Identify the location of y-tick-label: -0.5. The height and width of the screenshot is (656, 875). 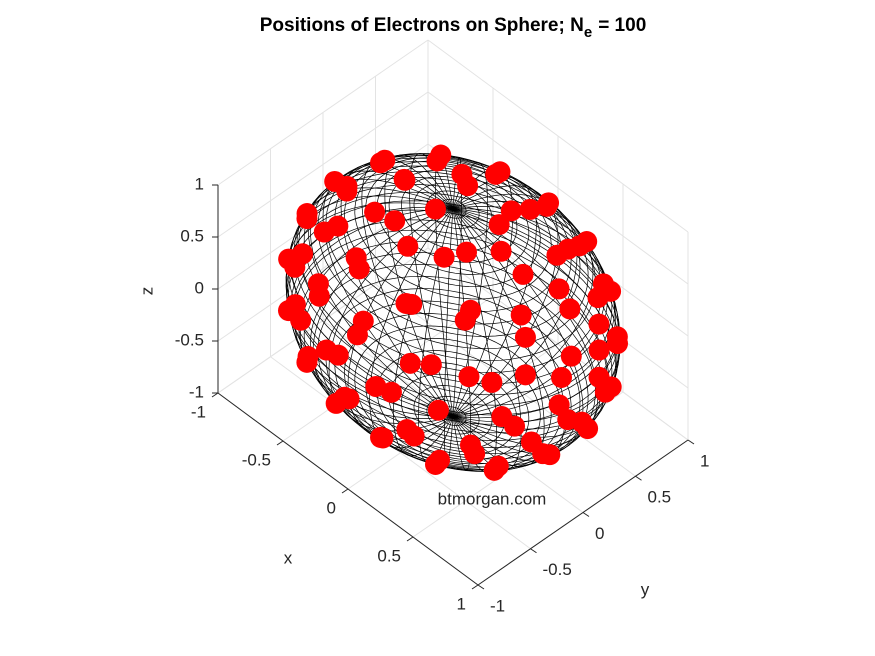
(557, 569).